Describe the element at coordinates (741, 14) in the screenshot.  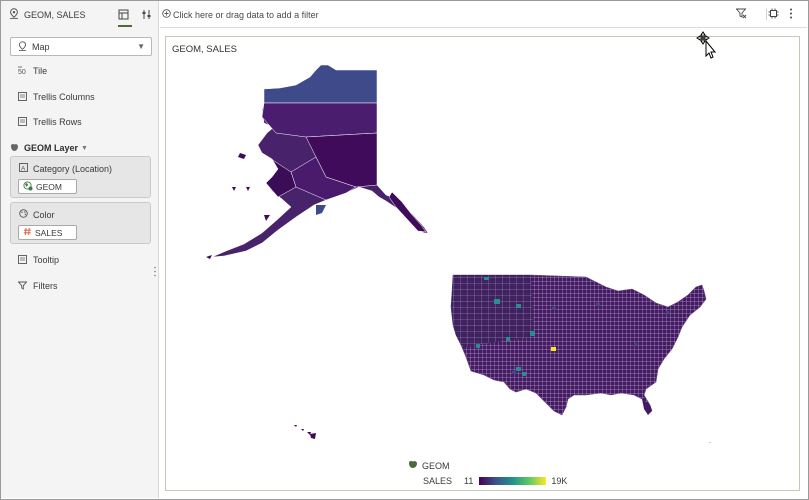
I see `filter-options-icon` at that location.